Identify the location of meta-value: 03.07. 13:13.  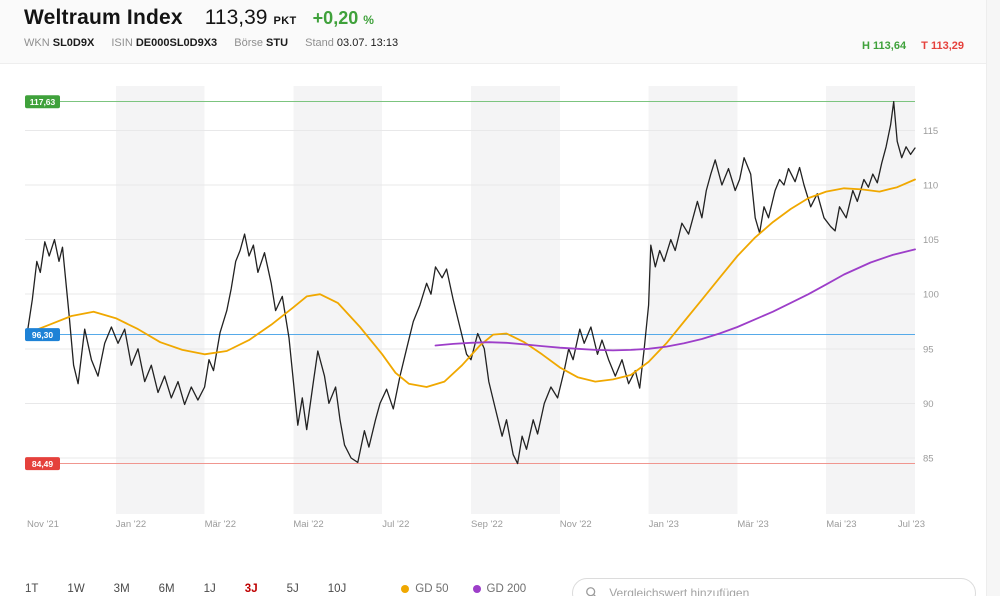
(367, 43).